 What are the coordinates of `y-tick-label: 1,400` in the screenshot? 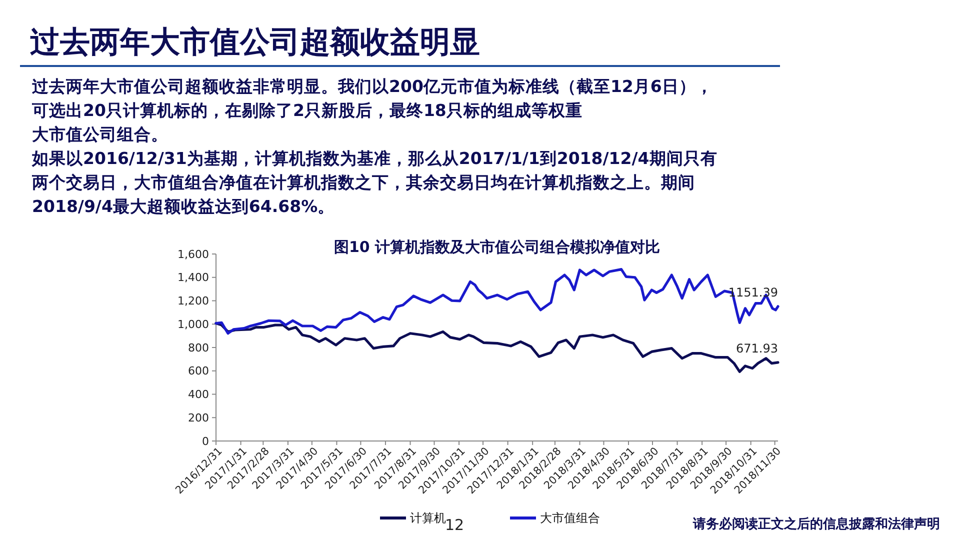 It's located at (193, 277).